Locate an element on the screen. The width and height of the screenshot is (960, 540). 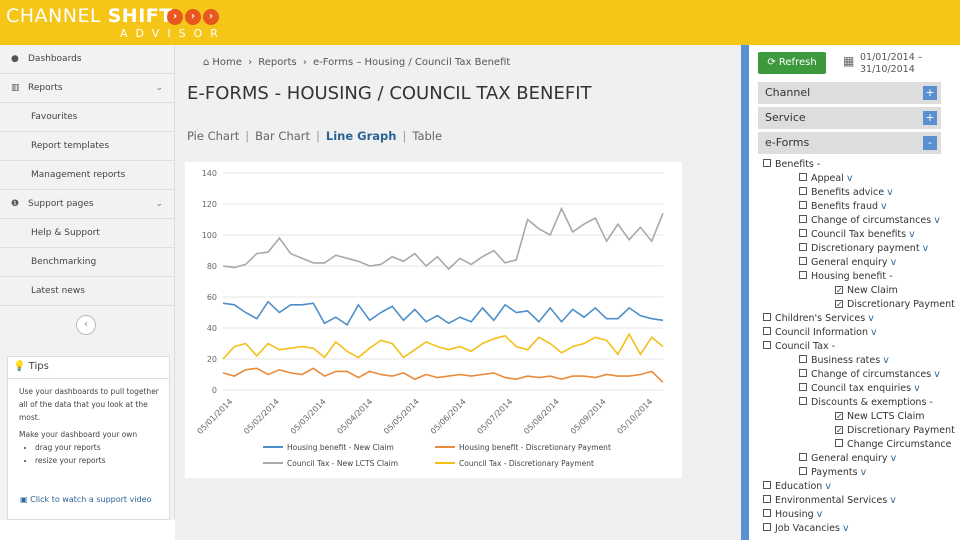
tree-item: Environmental Services v is located at coordinates (829, 501).